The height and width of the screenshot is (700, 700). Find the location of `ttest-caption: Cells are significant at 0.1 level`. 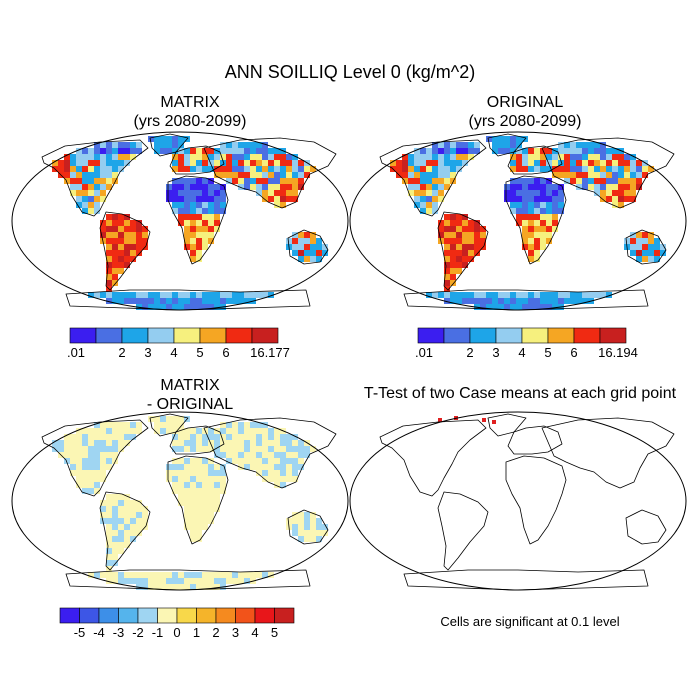

ttest-caption: Cells are significant at 0.1 level is located at coordinates (530, 621).